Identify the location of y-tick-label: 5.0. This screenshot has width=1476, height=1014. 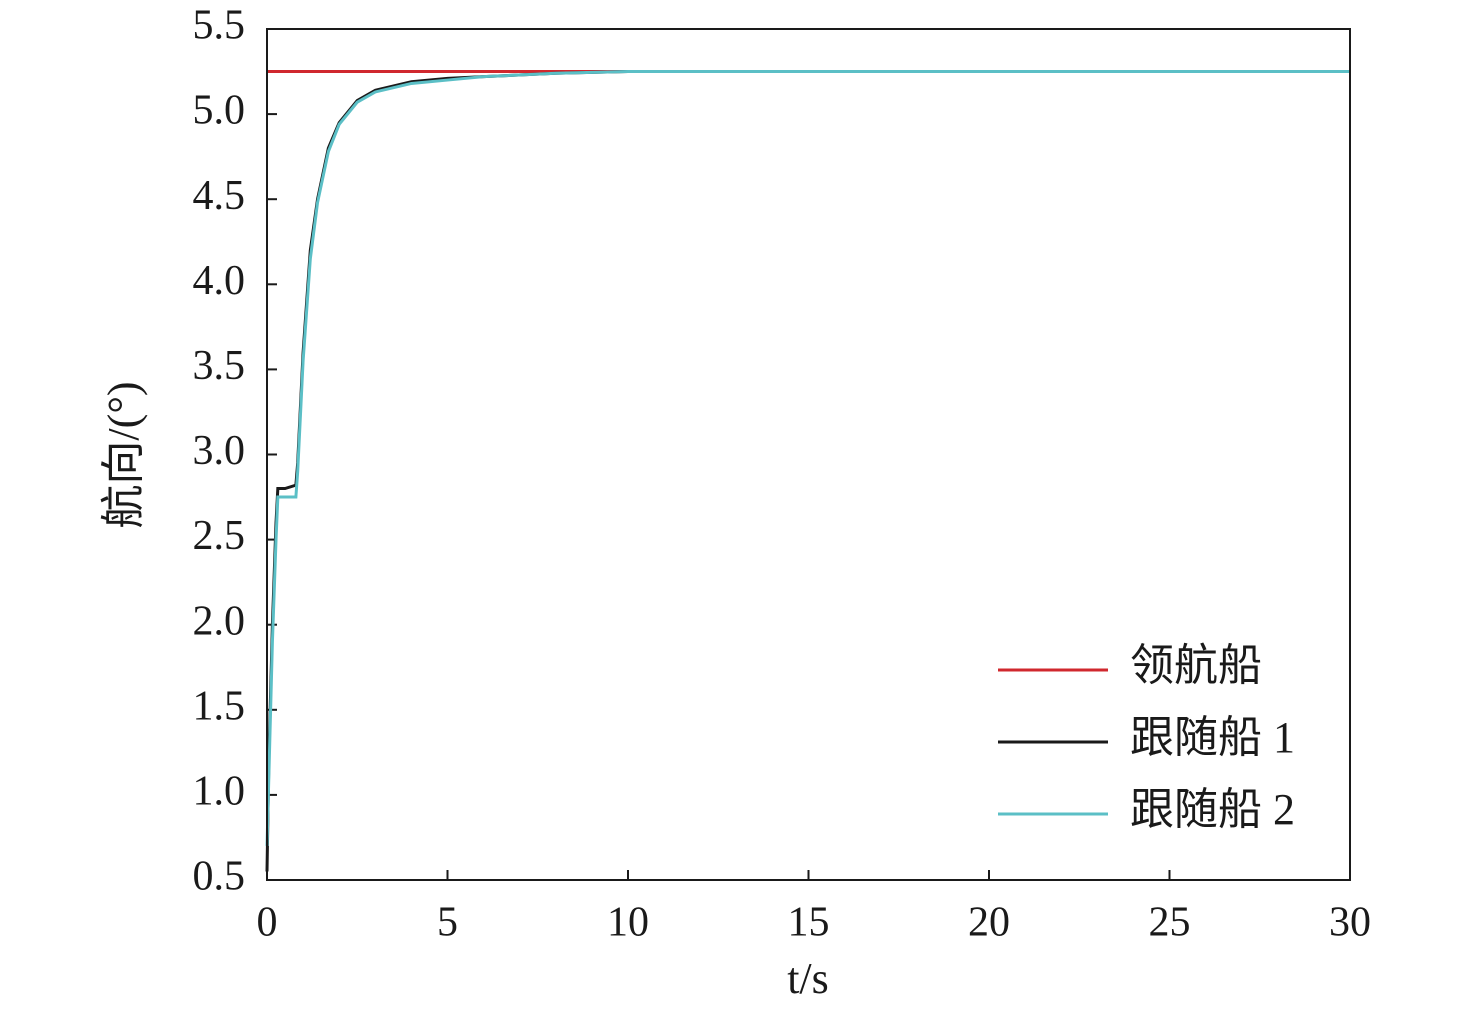
(219, 111).